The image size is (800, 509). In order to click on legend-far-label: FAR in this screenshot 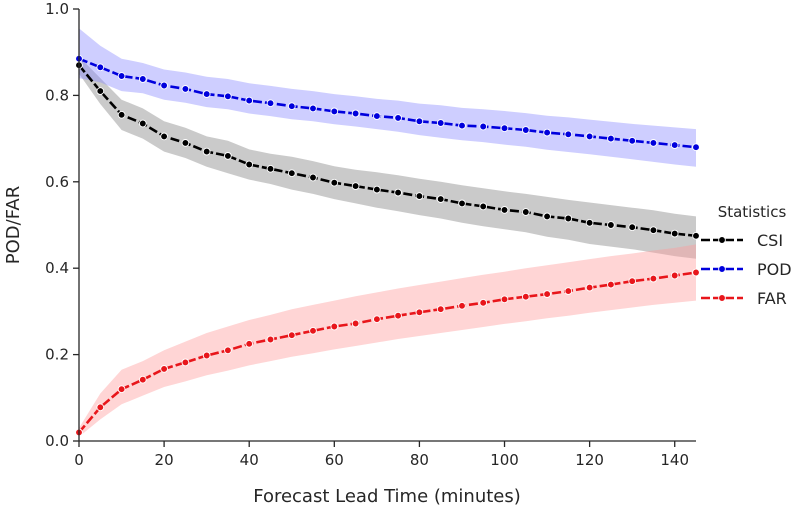, I will do `click(772, 298)`.